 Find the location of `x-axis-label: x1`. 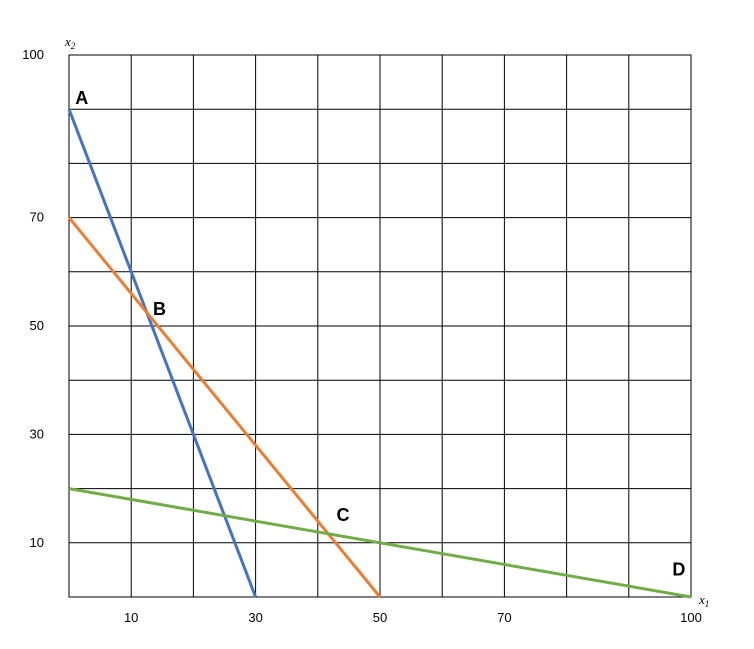

x-axis-label: x1 is located at coordinates (703, 600).